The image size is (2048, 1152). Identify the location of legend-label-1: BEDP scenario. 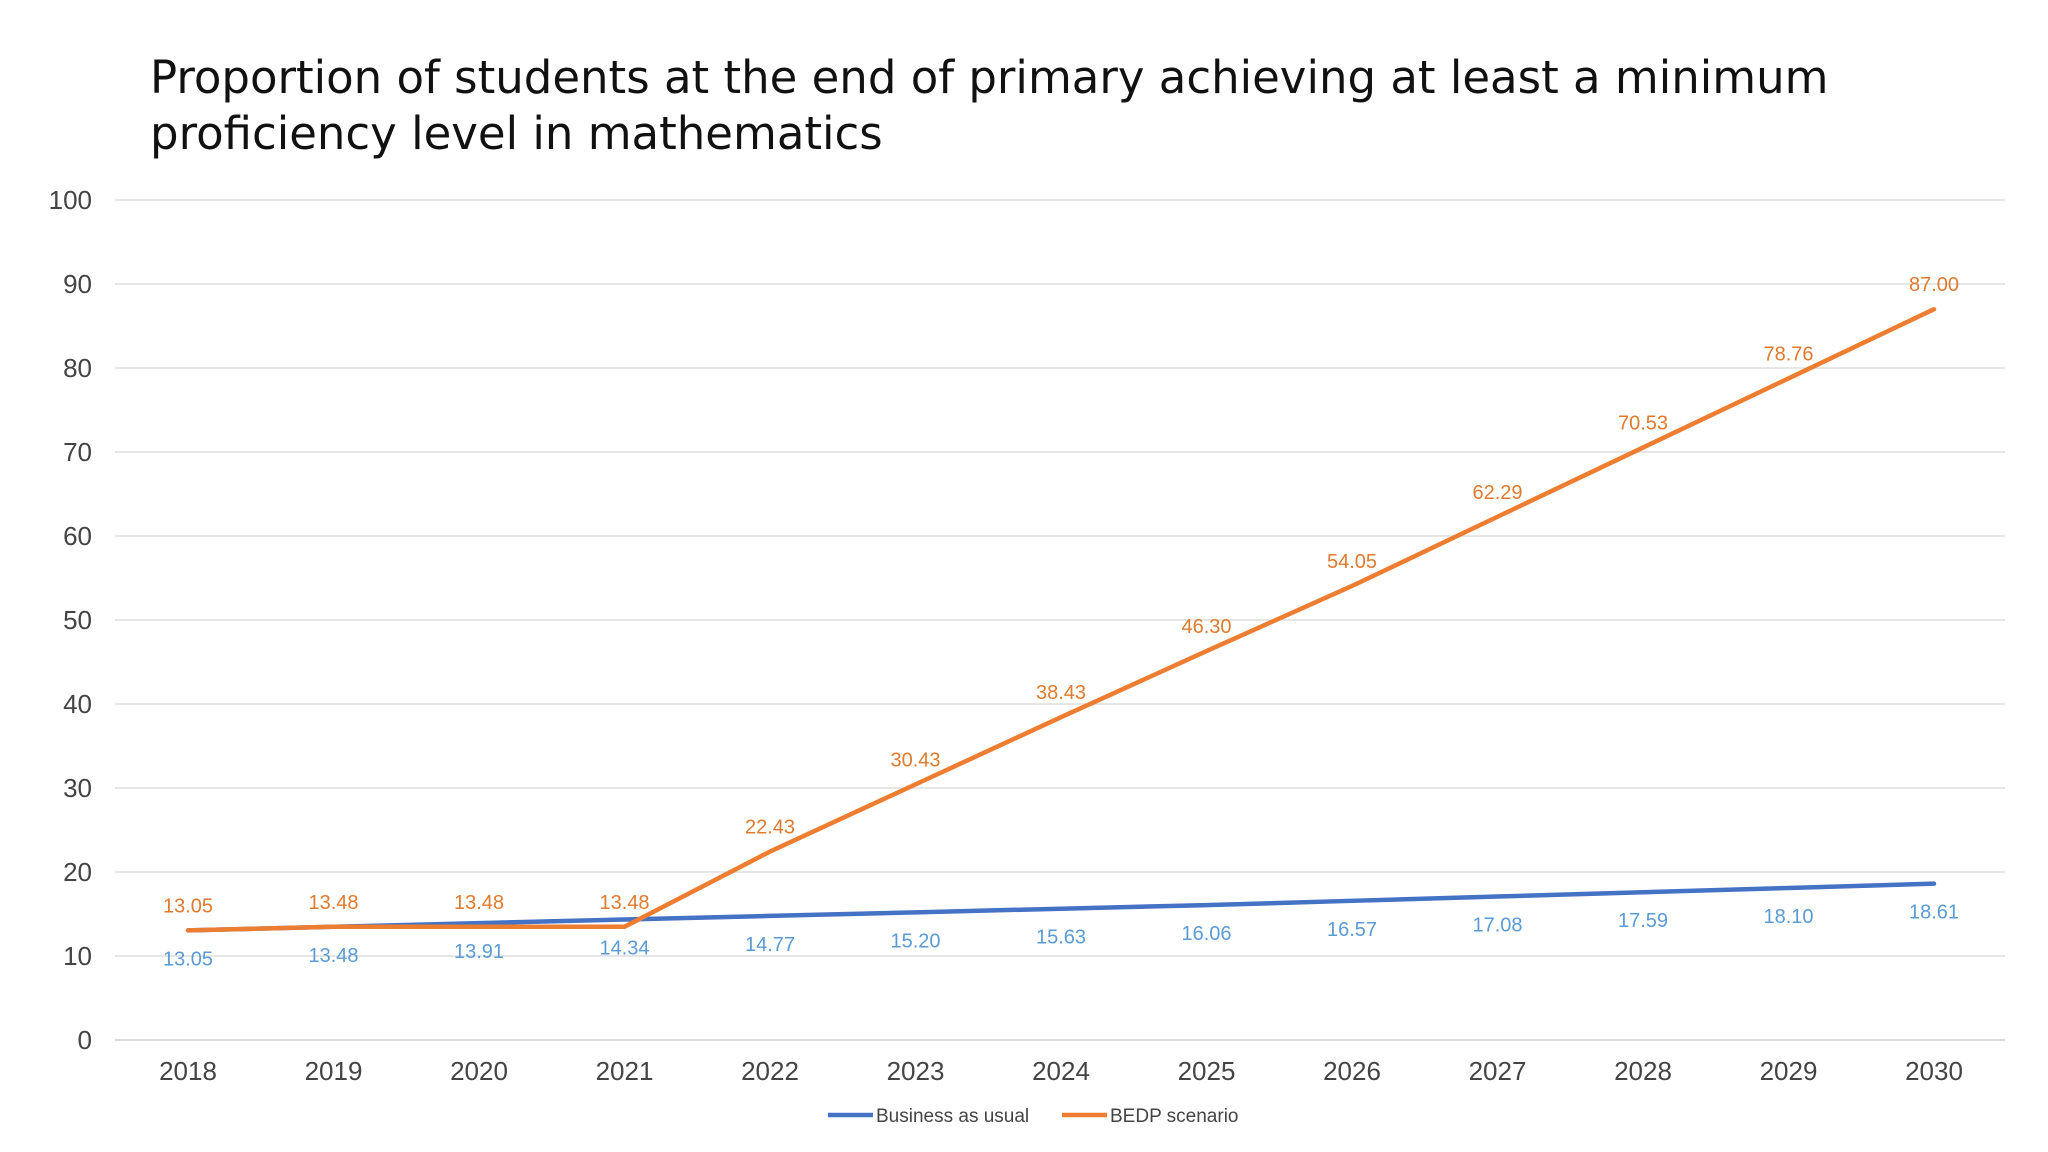
(1174, 1116).